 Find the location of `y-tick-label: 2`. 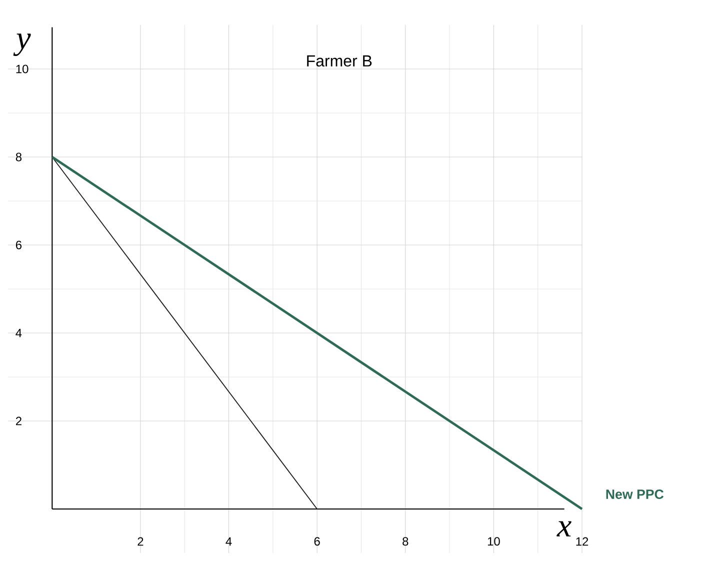

y-tick-label: 2 is located at coordinates (19, 421).